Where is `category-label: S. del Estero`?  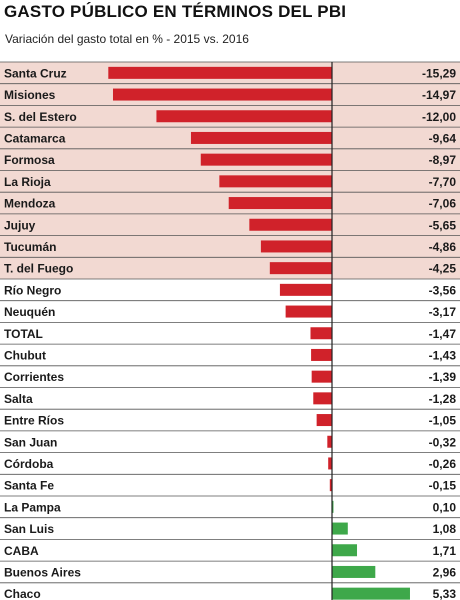 category-label: S. del Estero is located at coordinates (40, 117).